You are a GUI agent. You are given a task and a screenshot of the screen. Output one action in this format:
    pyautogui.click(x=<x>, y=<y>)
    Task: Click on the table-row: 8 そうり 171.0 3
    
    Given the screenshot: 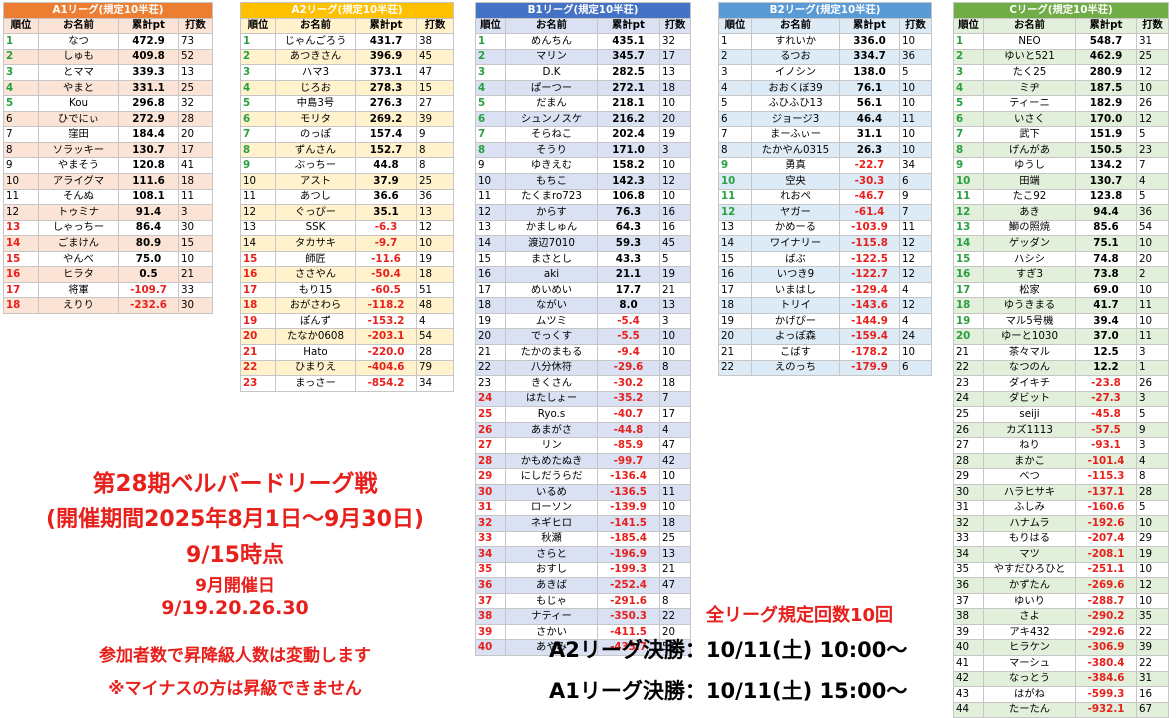 What is the action you would take?
    pyautogui.click(x=583, y=150)
    